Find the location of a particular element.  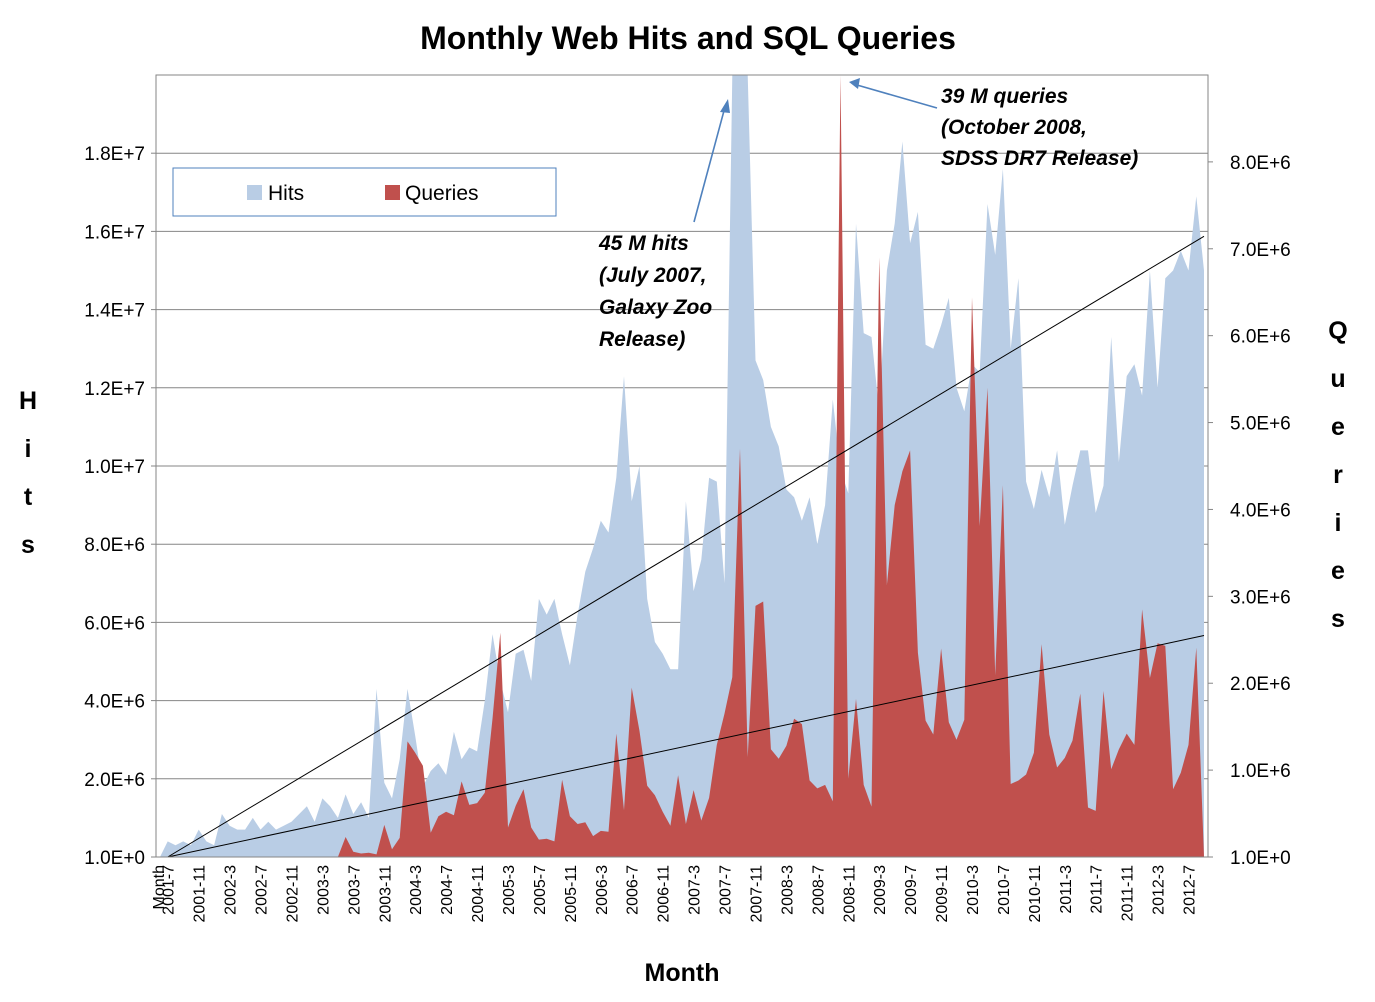

y-left-tick-label: 6.0E+6 is located at coordinates (114, 623).